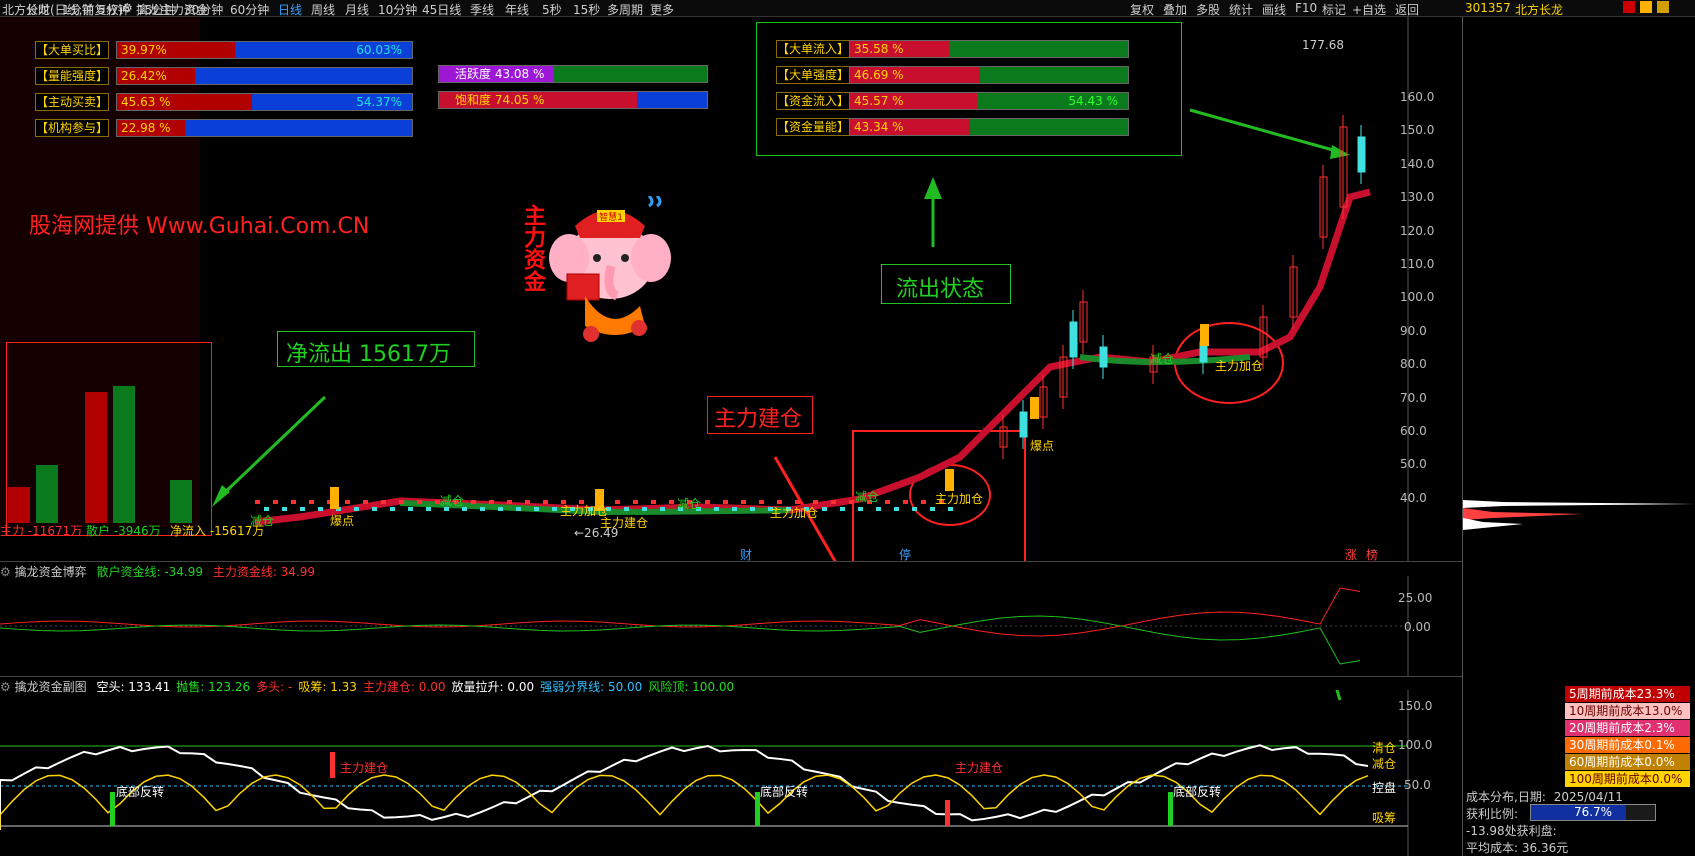 The image size is (1695, 856). What do you see at coordinates (1384, 764) in the screenshot?
I see `zone-reduce: 减仓` at bounding box center [1384, 764].